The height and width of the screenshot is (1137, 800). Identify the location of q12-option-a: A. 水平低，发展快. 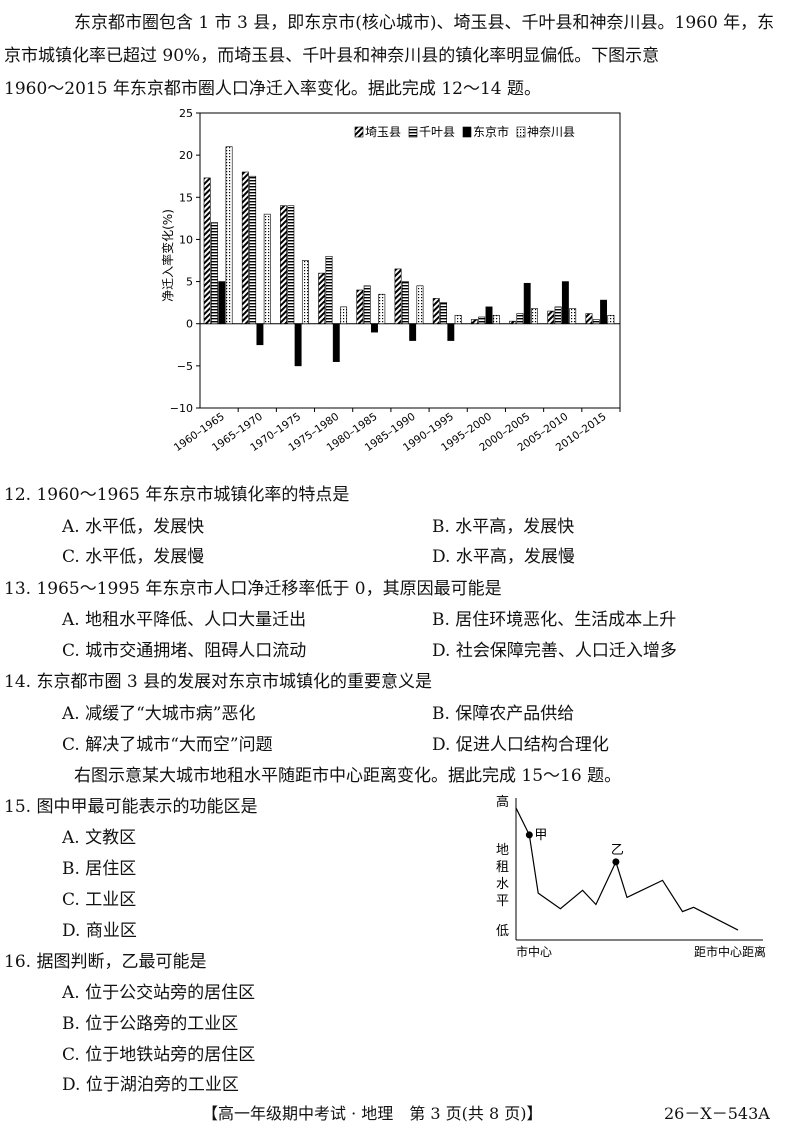
(133, 527).